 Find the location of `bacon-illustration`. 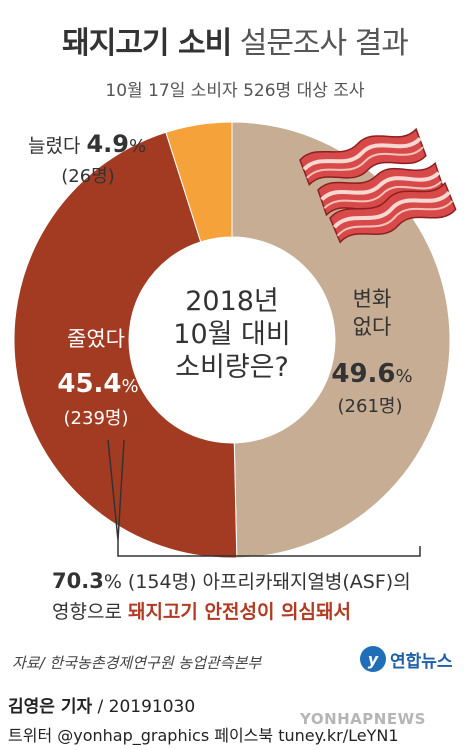

bacon-illustration is located at coordinates (378, 185).